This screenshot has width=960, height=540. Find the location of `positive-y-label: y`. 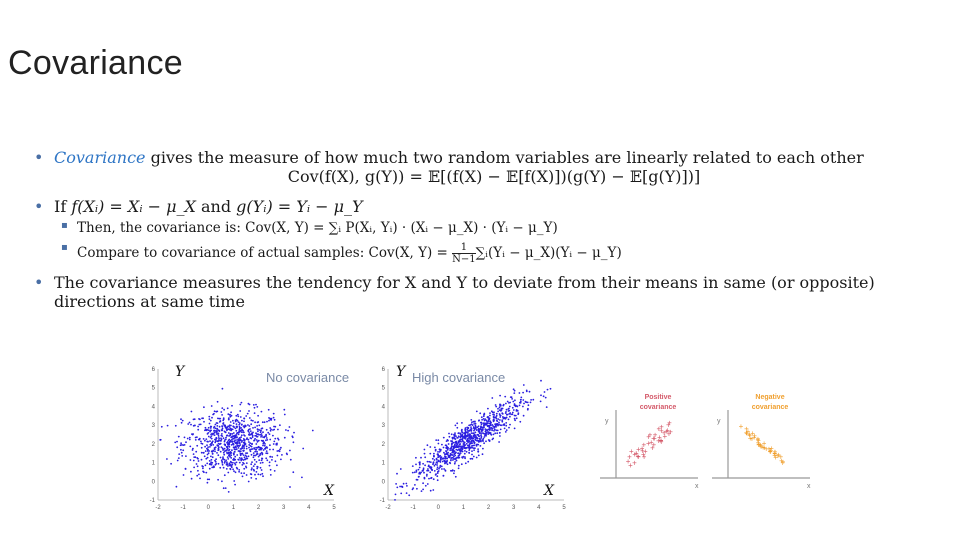

positive-y-label: y is located at coordinates (607, 421).